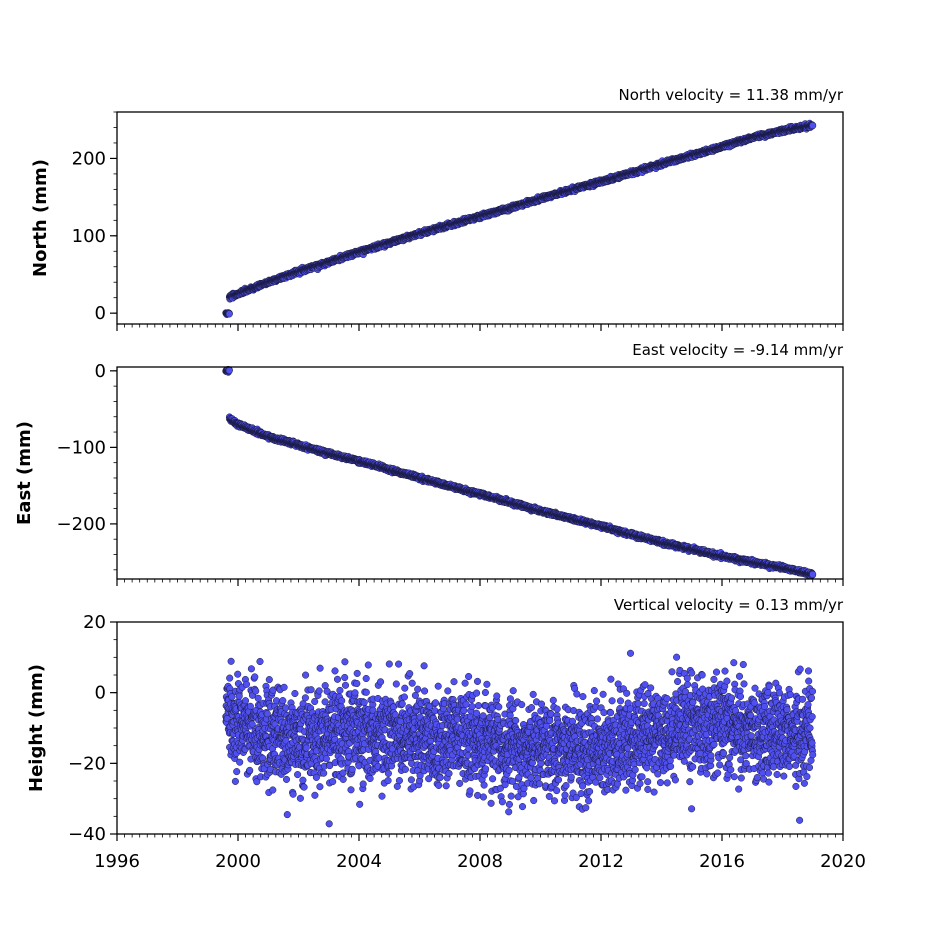 The image size is (937, 941). I want to click on north-y-axis-label: North (mm), so click(40, 218).